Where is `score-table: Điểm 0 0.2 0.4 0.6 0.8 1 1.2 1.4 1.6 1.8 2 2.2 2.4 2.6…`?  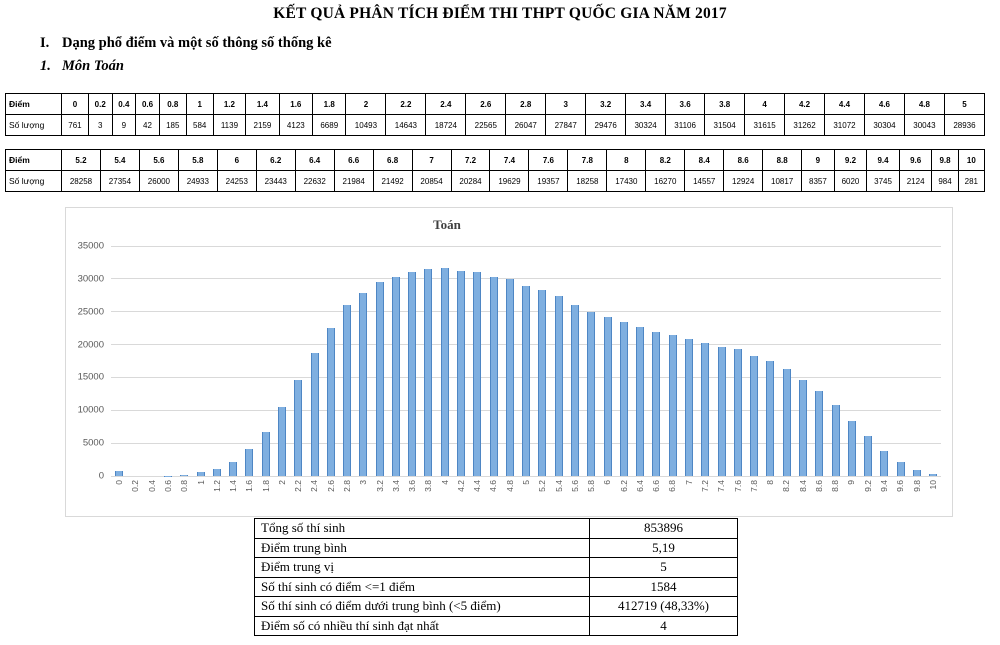
score-table: Điểm 0 0.2 0.4 0.6 0.8 1 1.2 1.4 1.6 1.8 2 2.2 2.4 2.6… is located at coordinates (495, 114).